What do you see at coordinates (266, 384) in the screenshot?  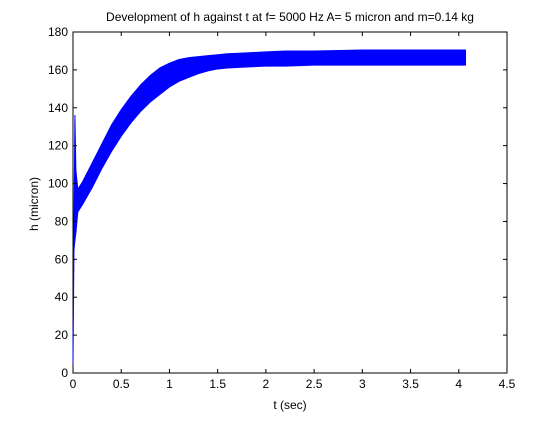 I see `x-tick-label-4: 2` at bounding box center [266, 384].